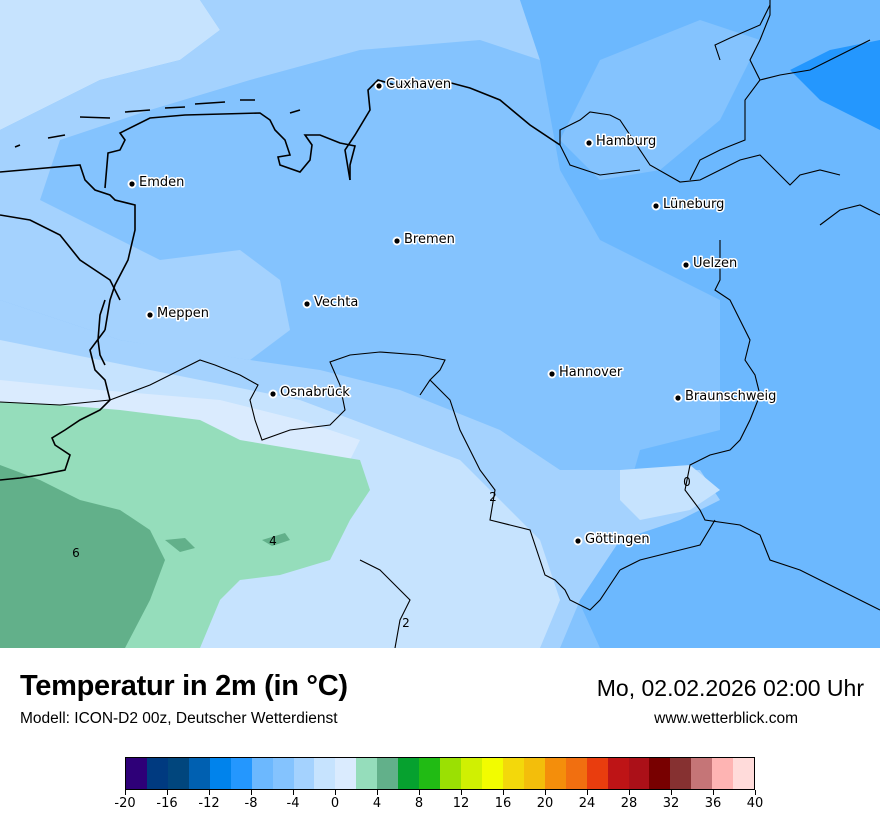 The width and height of the screenshot is (880, 830). Describe the element at coordinates (82, 556) in the screenshot. I see `field-plus6` at that location.